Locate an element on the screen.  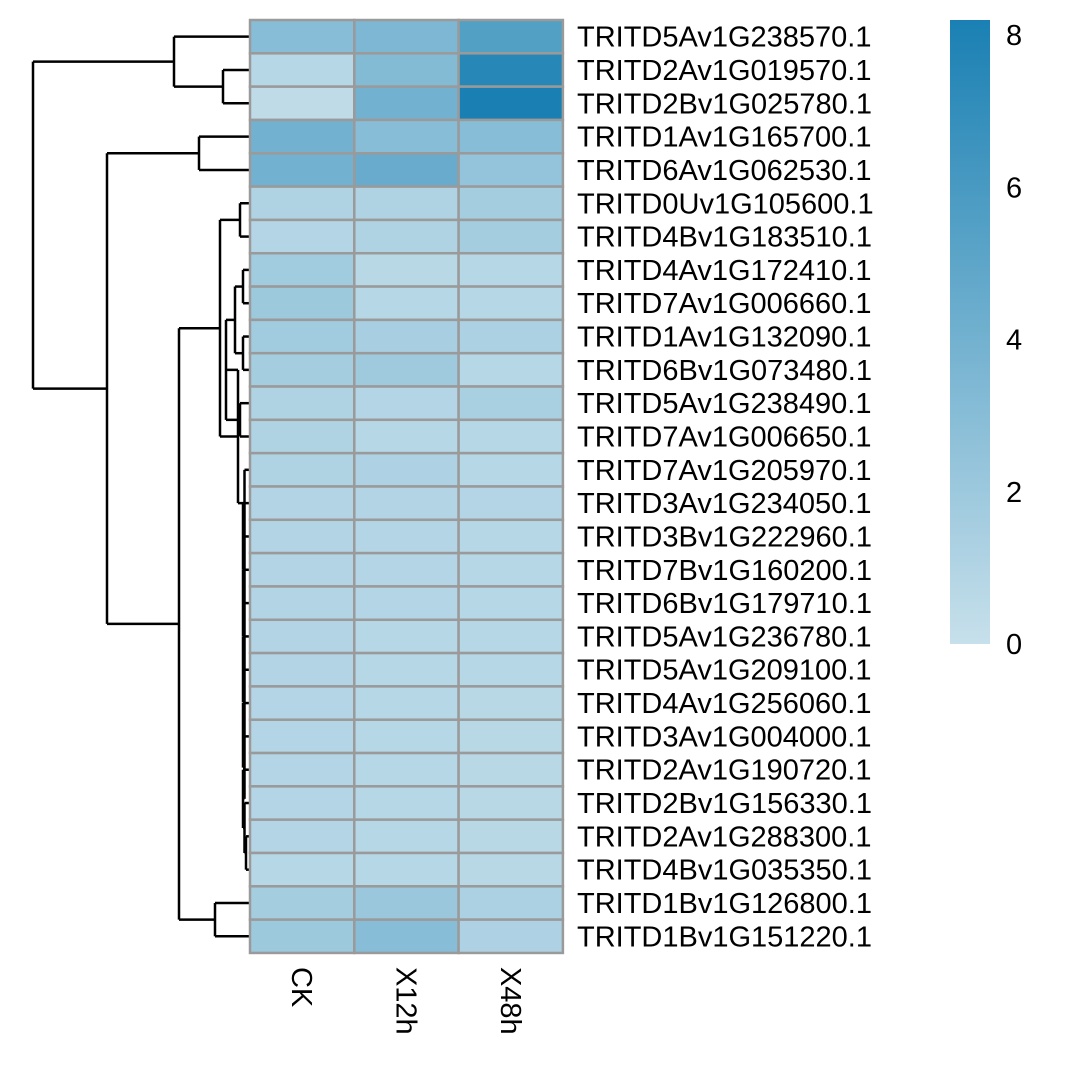
column-label: X48h is located at coordinates (510, 1001).